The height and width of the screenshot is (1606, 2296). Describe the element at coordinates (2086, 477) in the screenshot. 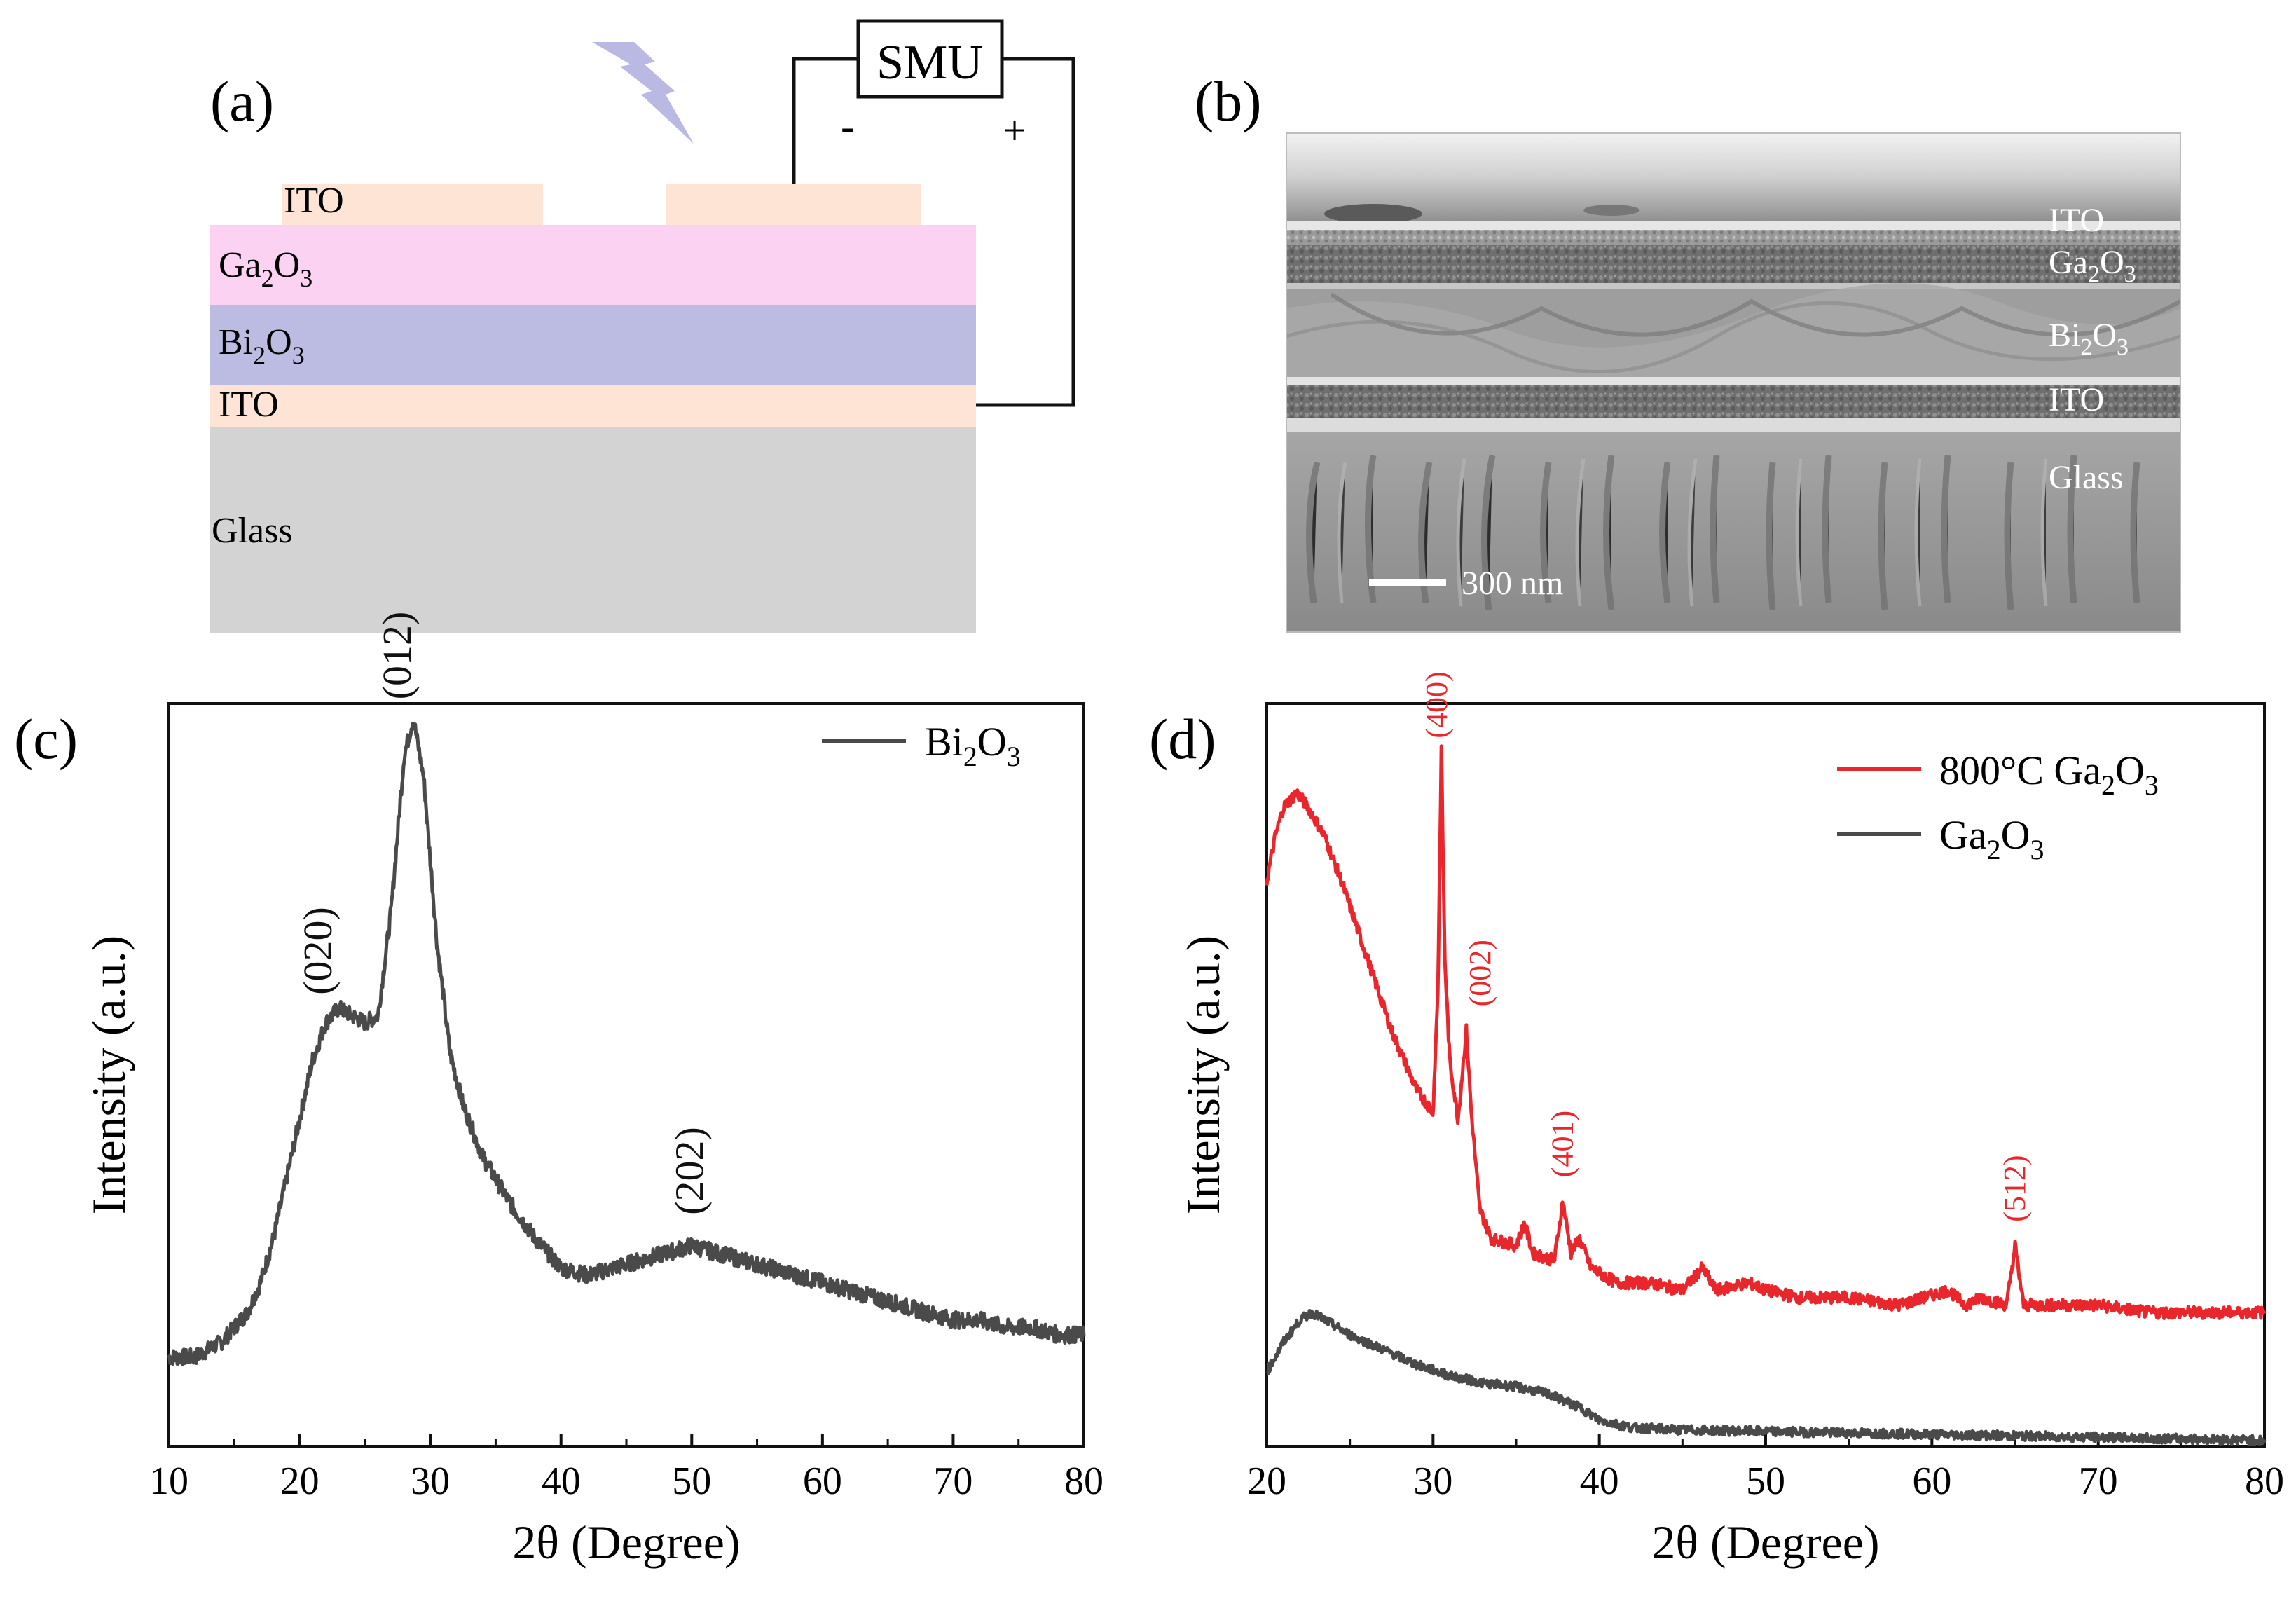

I see `sem-glass-label: Glass` at that location.